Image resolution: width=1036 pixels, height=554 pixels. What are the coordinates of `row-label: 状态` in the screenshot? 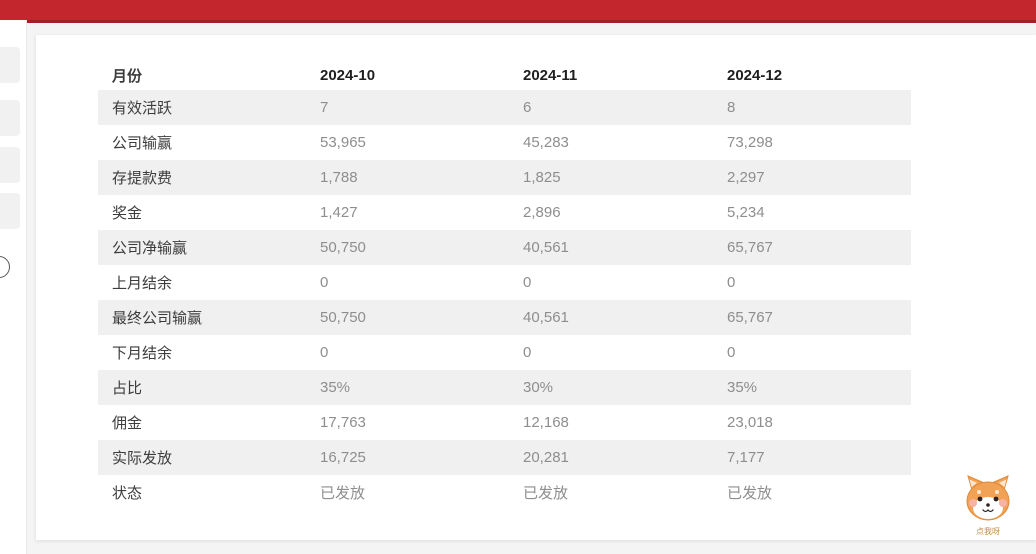 It's located at (127, 493).